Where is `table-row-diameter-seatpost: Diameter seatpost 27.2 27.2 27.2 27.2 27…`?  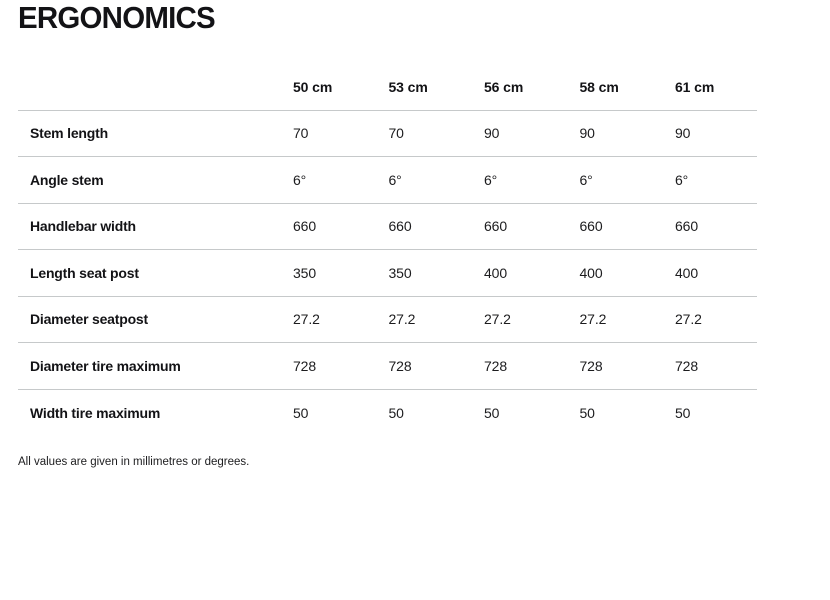
table-row-diameter-seatpost: Diameter seatpost 27.2 27.2 27.2 27.2 27… is located at coordinates (387, 320).